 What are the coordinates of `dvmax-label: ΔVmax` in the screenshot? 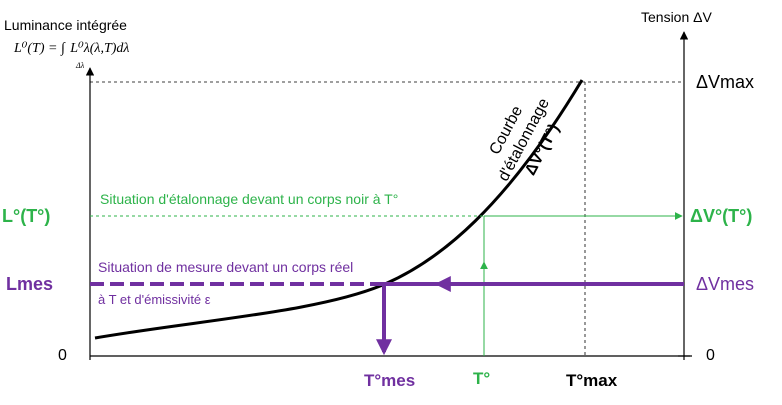 It's located at (725, 82).